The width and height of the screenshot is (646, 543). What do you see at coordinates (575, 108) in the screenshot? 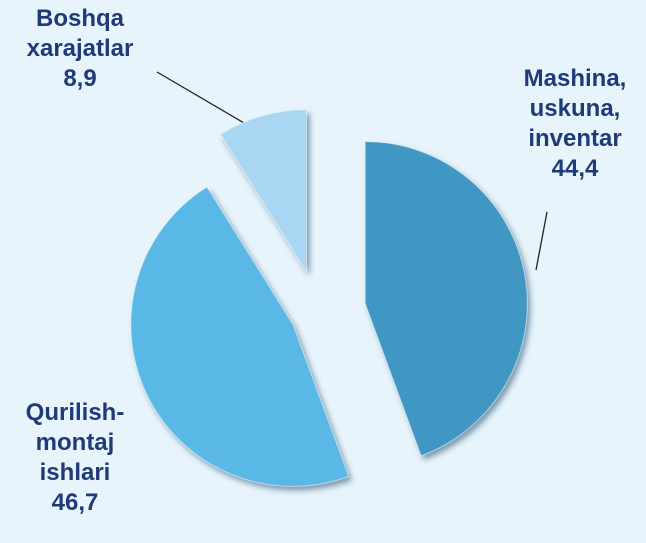
I see `category-label: Mashina, uskuna, inventar` at bounding box center [575, 108].